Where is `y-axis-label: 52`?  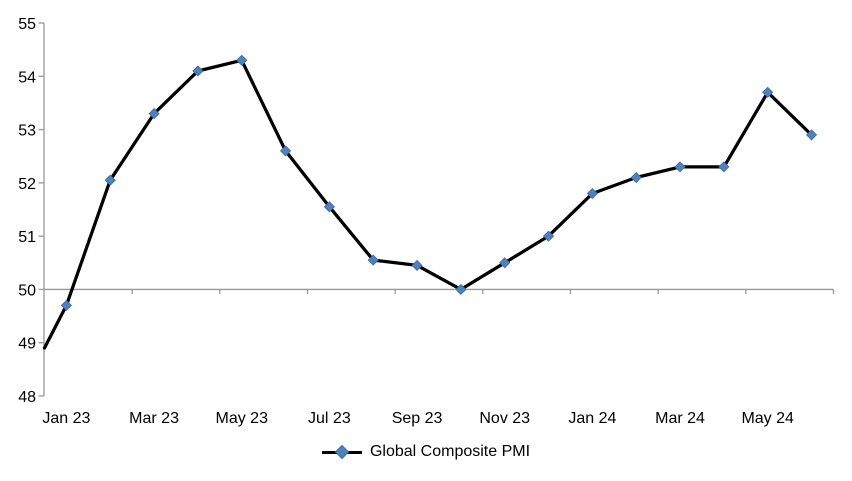 y-axis-label: 52 is located at coordinates (27, 184).